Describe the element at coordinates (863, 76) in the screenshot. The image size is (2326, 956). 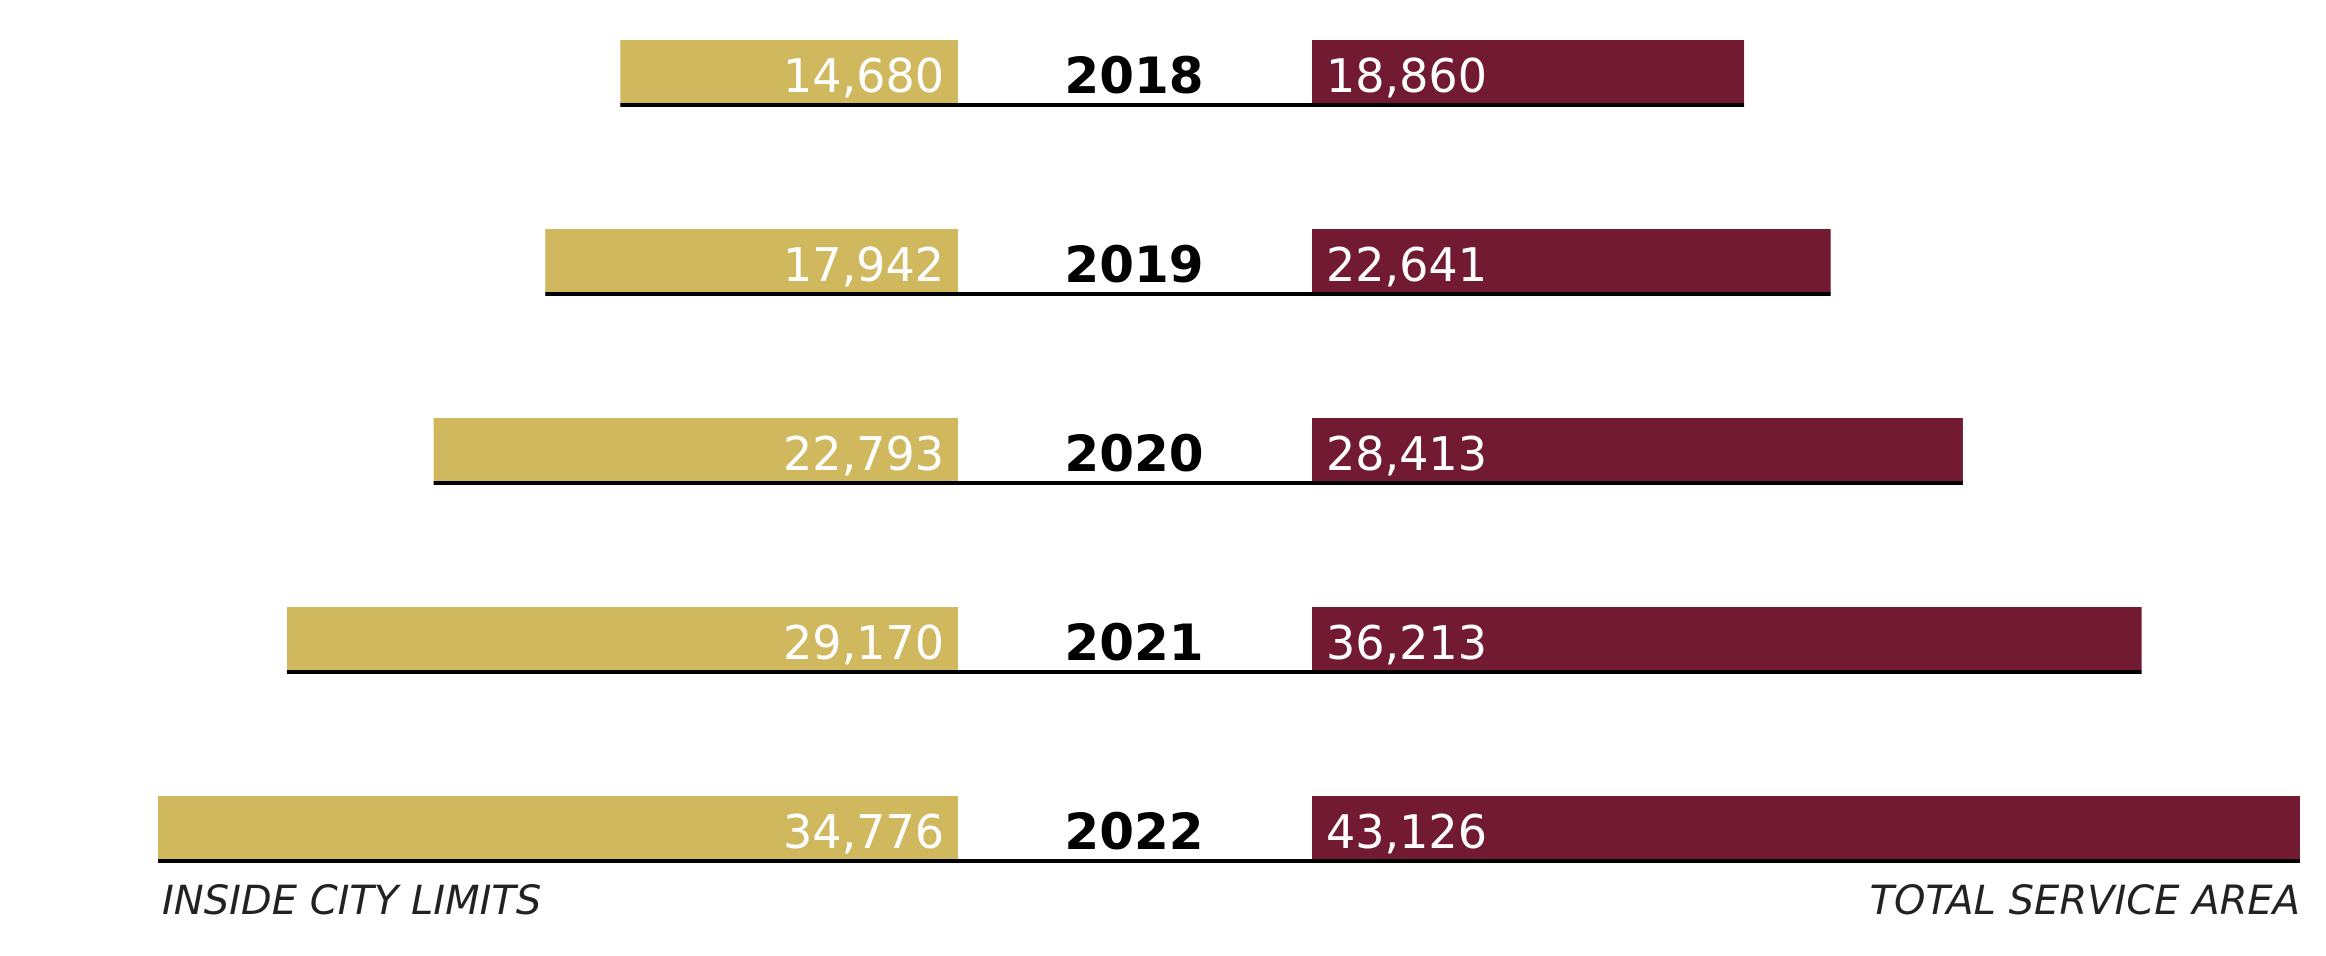
I see `value-label-inside-city-2018: 14,680` at that location.